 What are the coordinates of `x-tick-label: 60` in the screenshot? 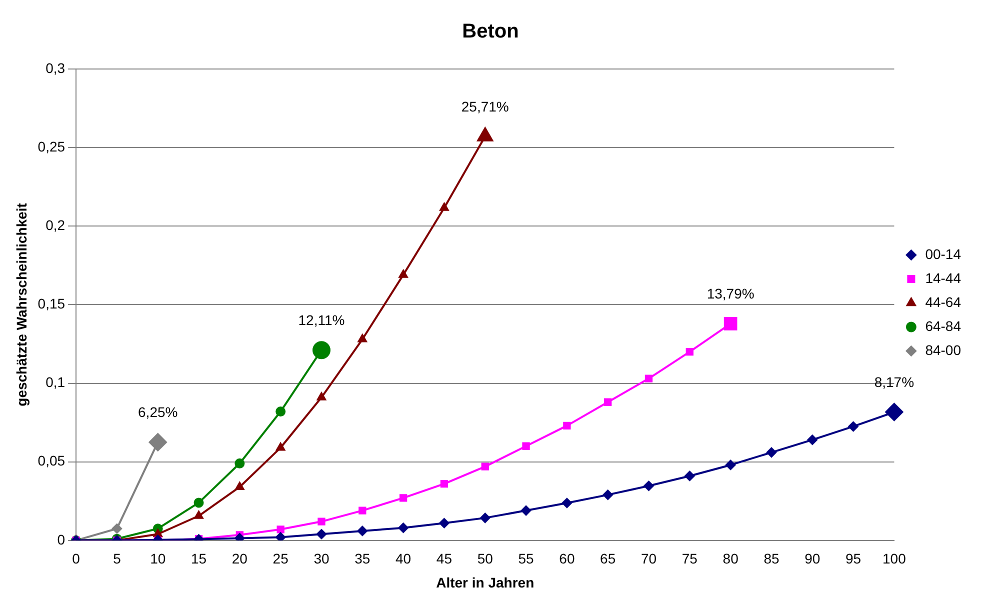 It's located at (567, 558).